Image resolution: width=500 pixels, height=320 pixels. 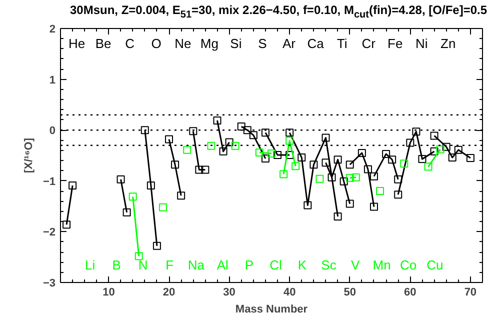 What do you see at coordinates (435, 265) in the screenshot?
I see `annotation: Cu` at bounding box center [435, 265].